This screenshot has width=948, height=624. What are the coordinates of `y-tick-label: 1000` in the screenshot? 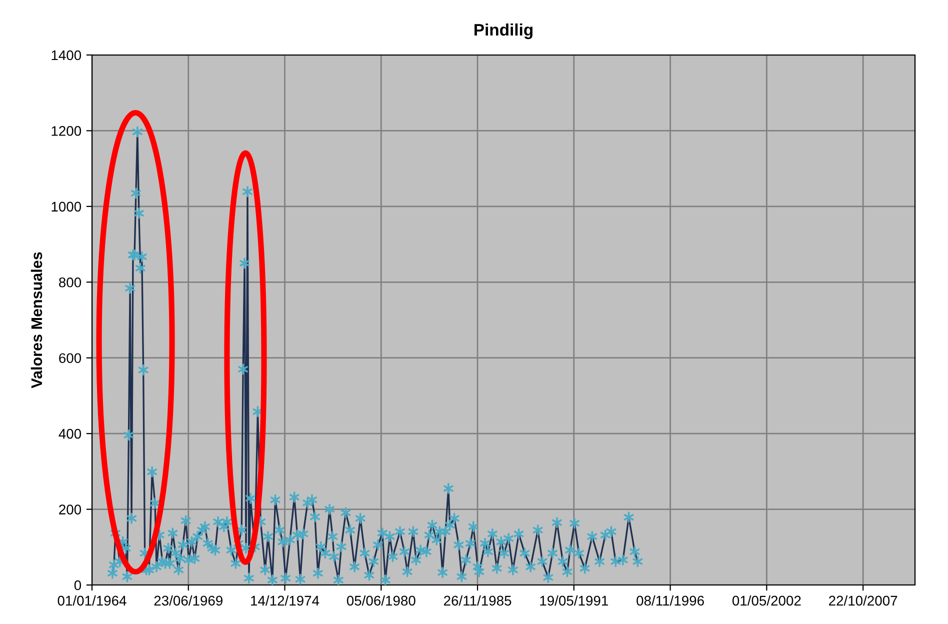 It's located at (67, 207).